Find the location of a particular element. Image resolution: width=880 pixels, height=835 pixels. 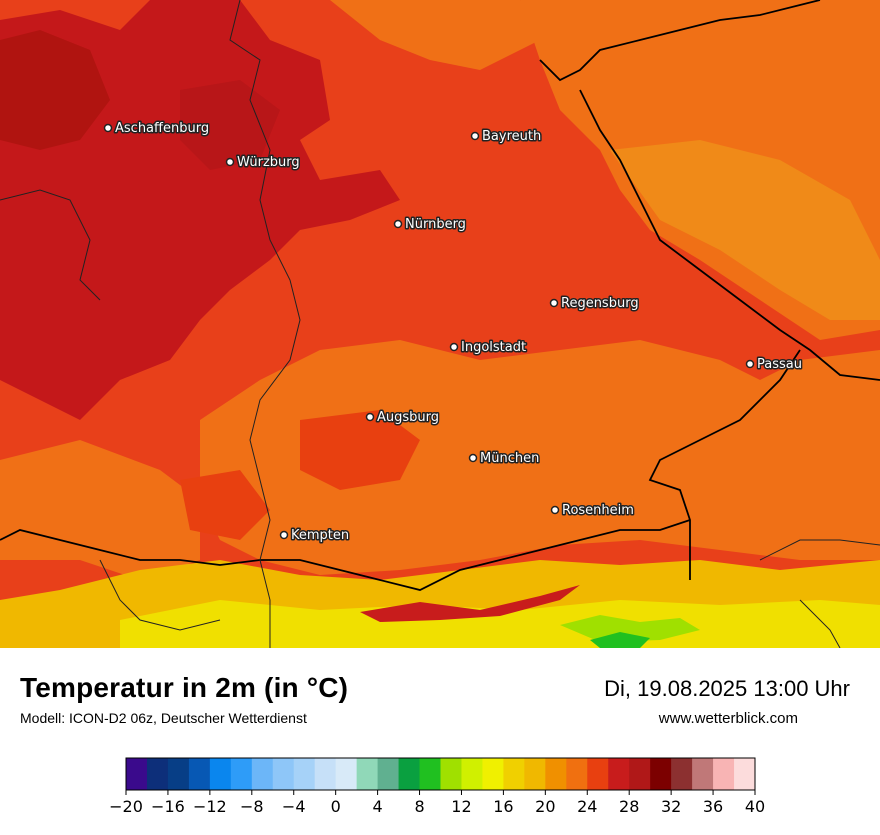

legend-tick-label: 0 is located at coordinates (336, 806).